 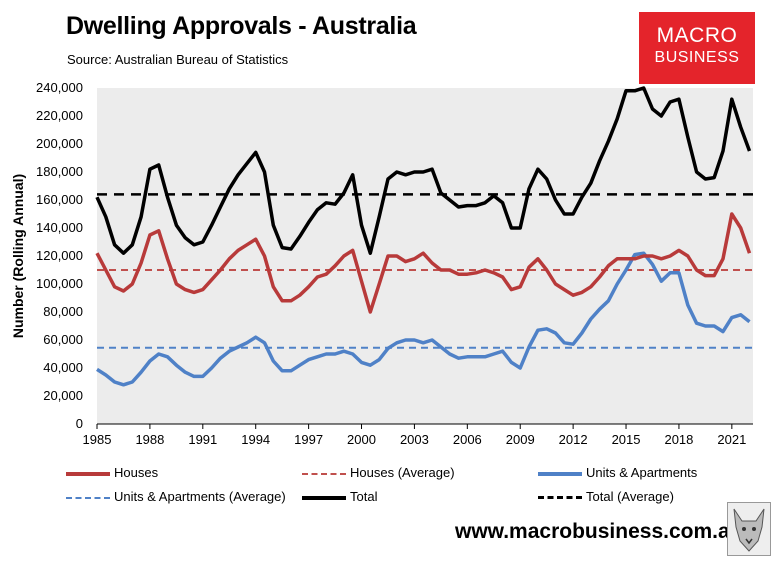 I want to click on x-tick-label: 2015, so click(x=626, y=439).